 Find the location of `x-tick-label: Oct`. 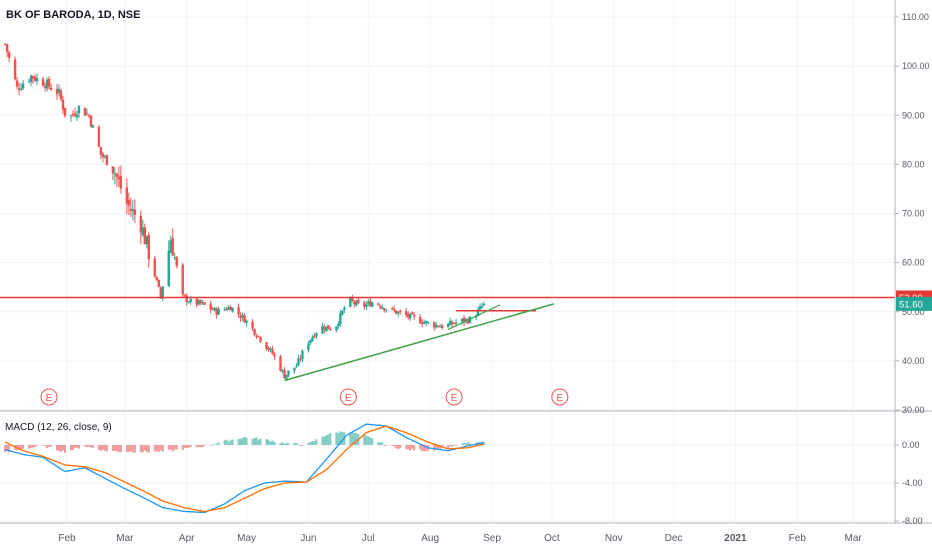

x-tick-label: Oct is located at coordinates (552, 538).